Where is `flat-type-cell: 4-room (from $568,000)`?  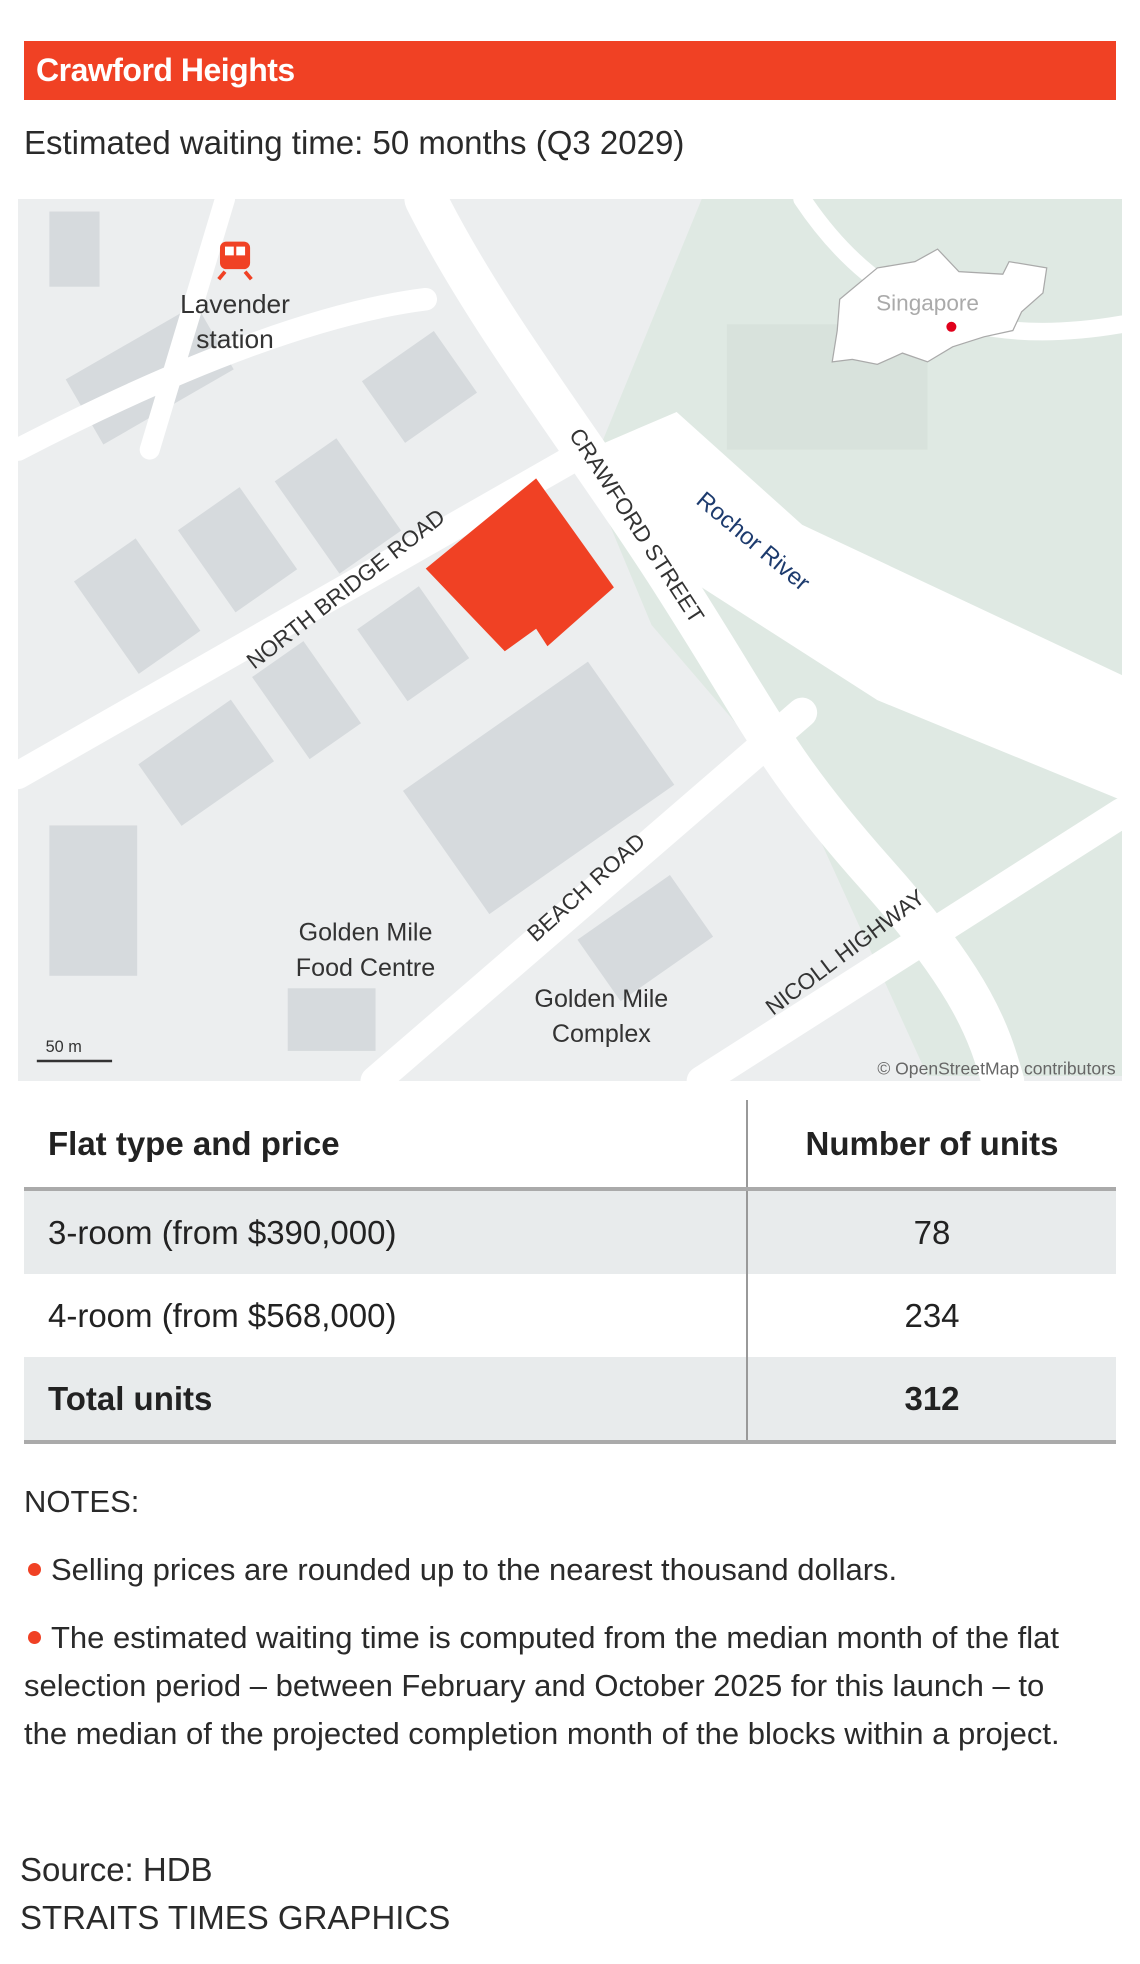 flat-type-cell: 4-room (from $568,000) is located at coordinates (386, 1315).